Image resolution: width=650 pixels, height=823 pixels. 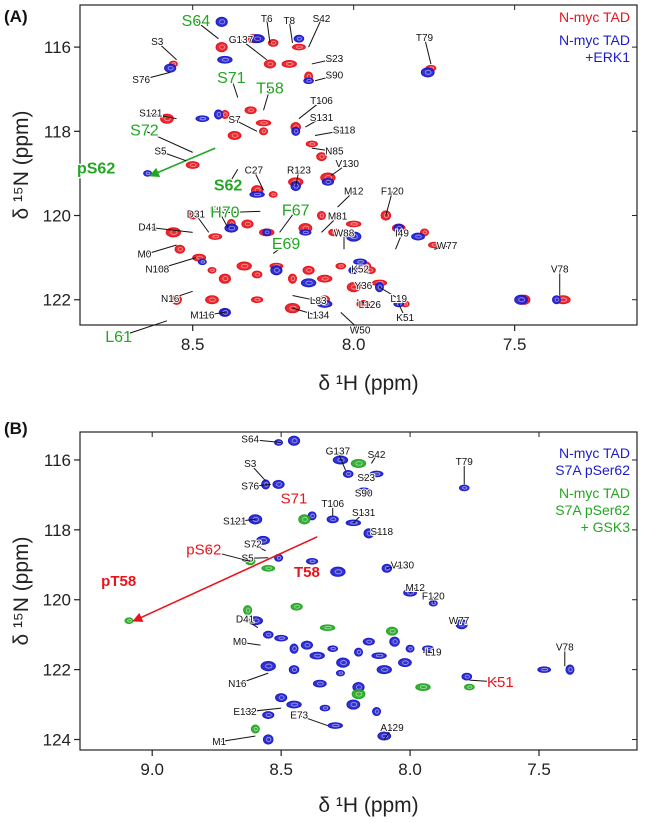 What do you see at coordinates (607, 57) in the screenshot?
I see `legend-entry: +ERK1` at bounding box center [607, 57].